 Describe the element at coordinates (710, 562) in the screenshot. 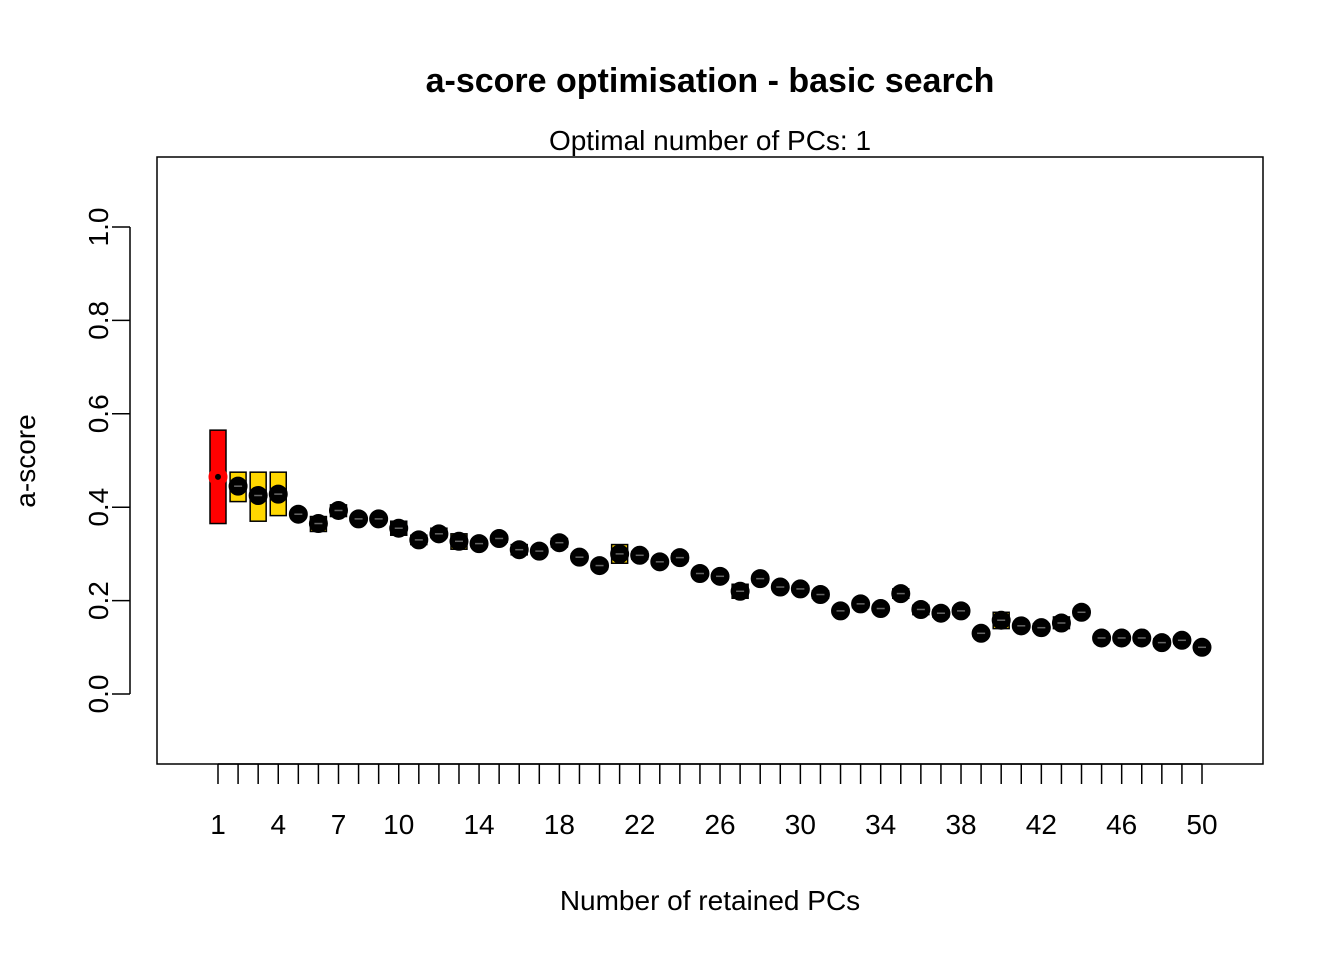

I see `point-series` at that location.